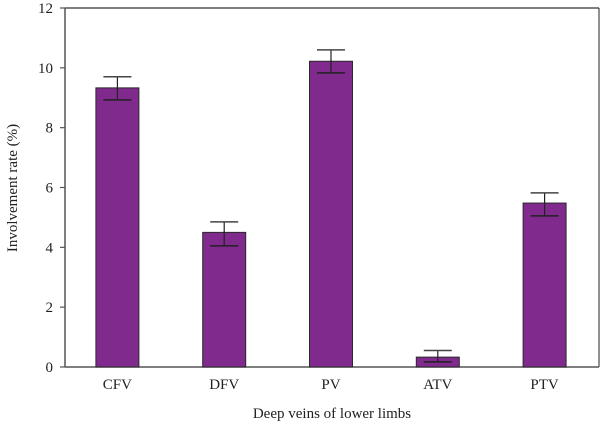 This screenshot has width=600, height=431. I want to click on x-axis-title: Deep veins of lower limbs, so click(332, 414).